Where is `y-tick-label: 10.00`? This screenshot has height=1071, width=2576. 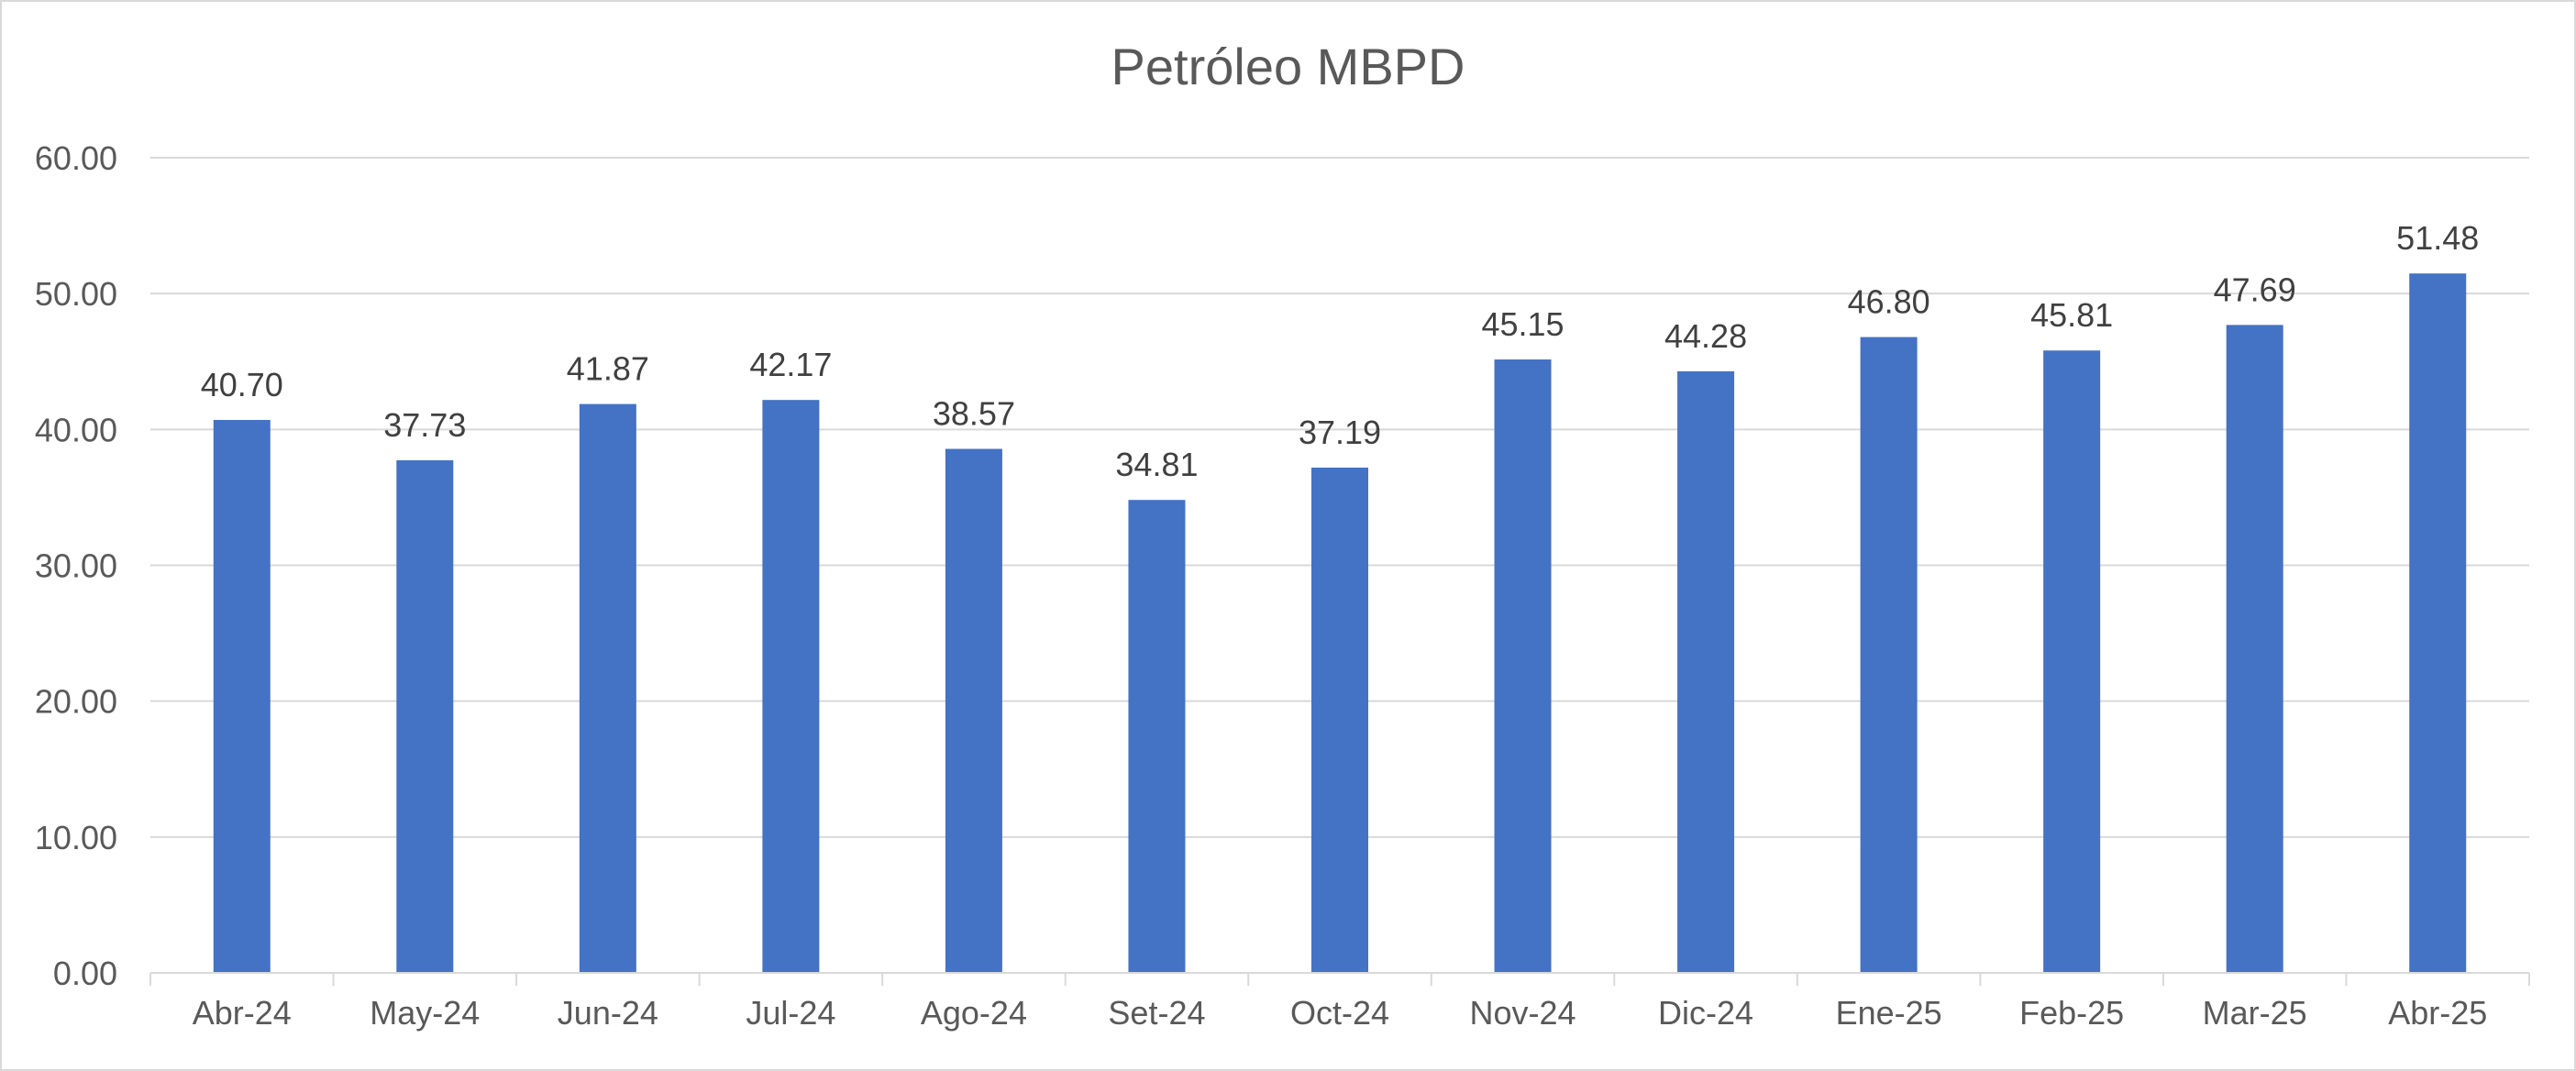
y-tick-label: 10.00 is located at coordinates (76, 837).